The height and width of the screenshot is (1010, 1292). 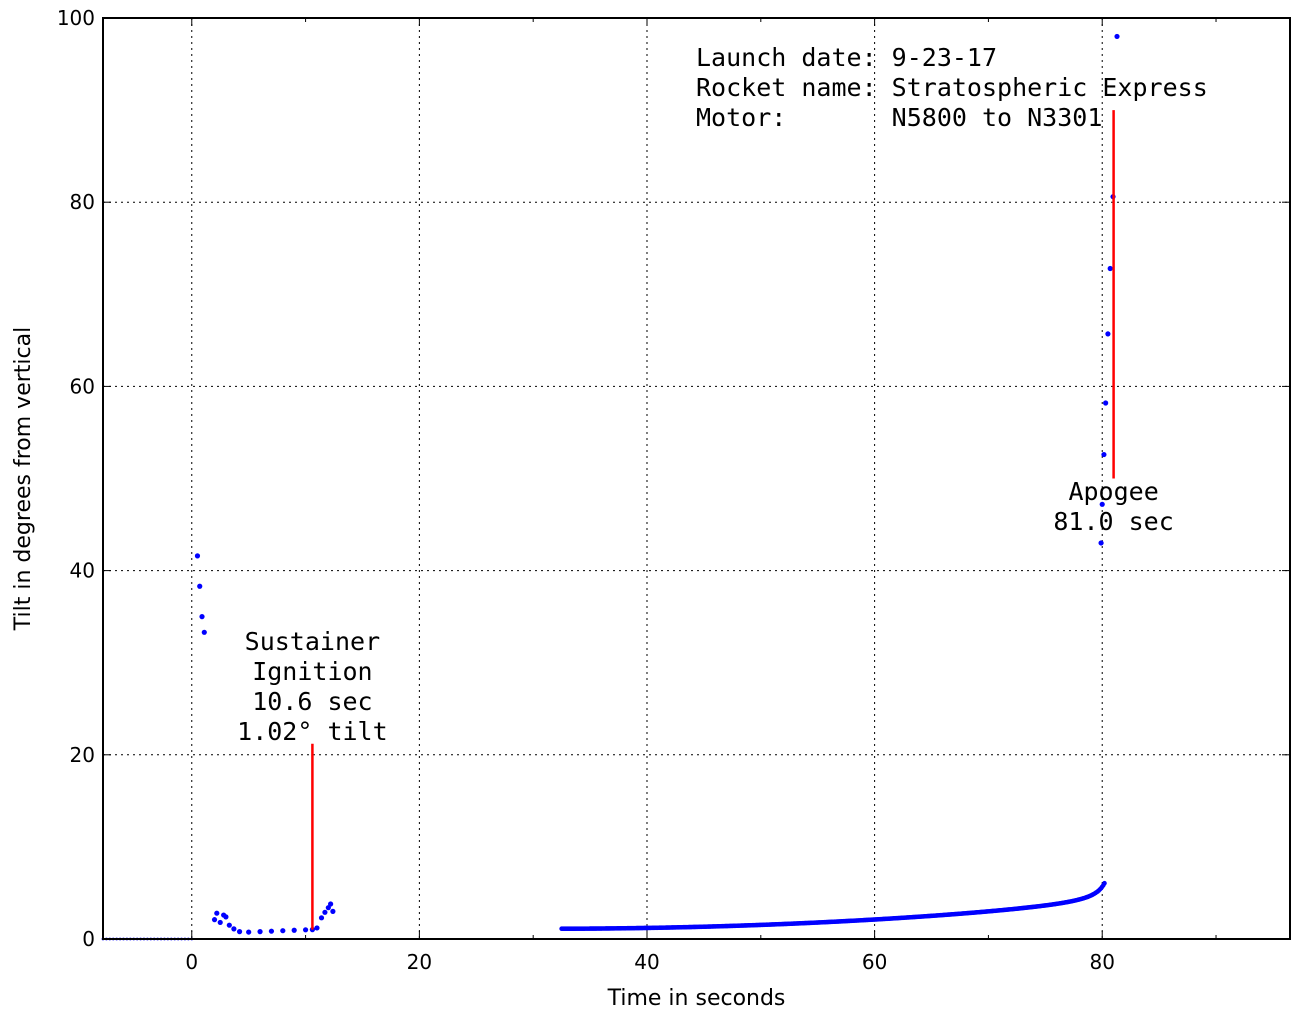 I want to click on x-tick-label: 40, so click(x=646, y=962).